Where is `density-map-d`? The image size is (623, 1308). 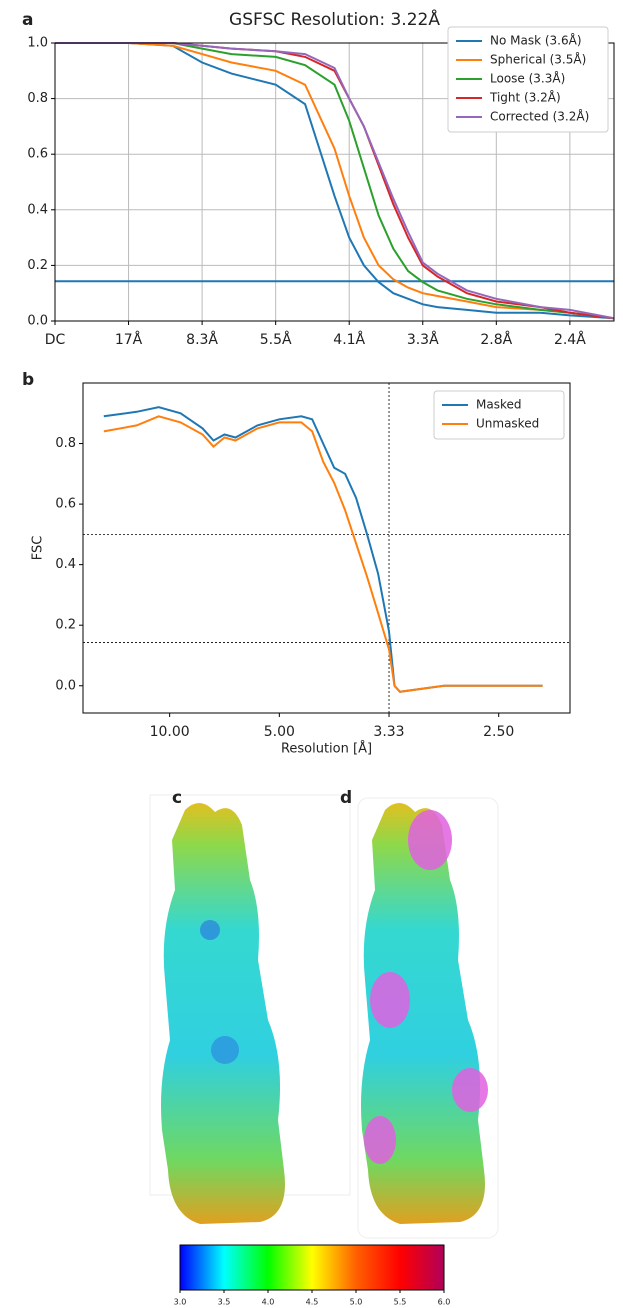 density-map-d is located at coordinates (428, 1018).